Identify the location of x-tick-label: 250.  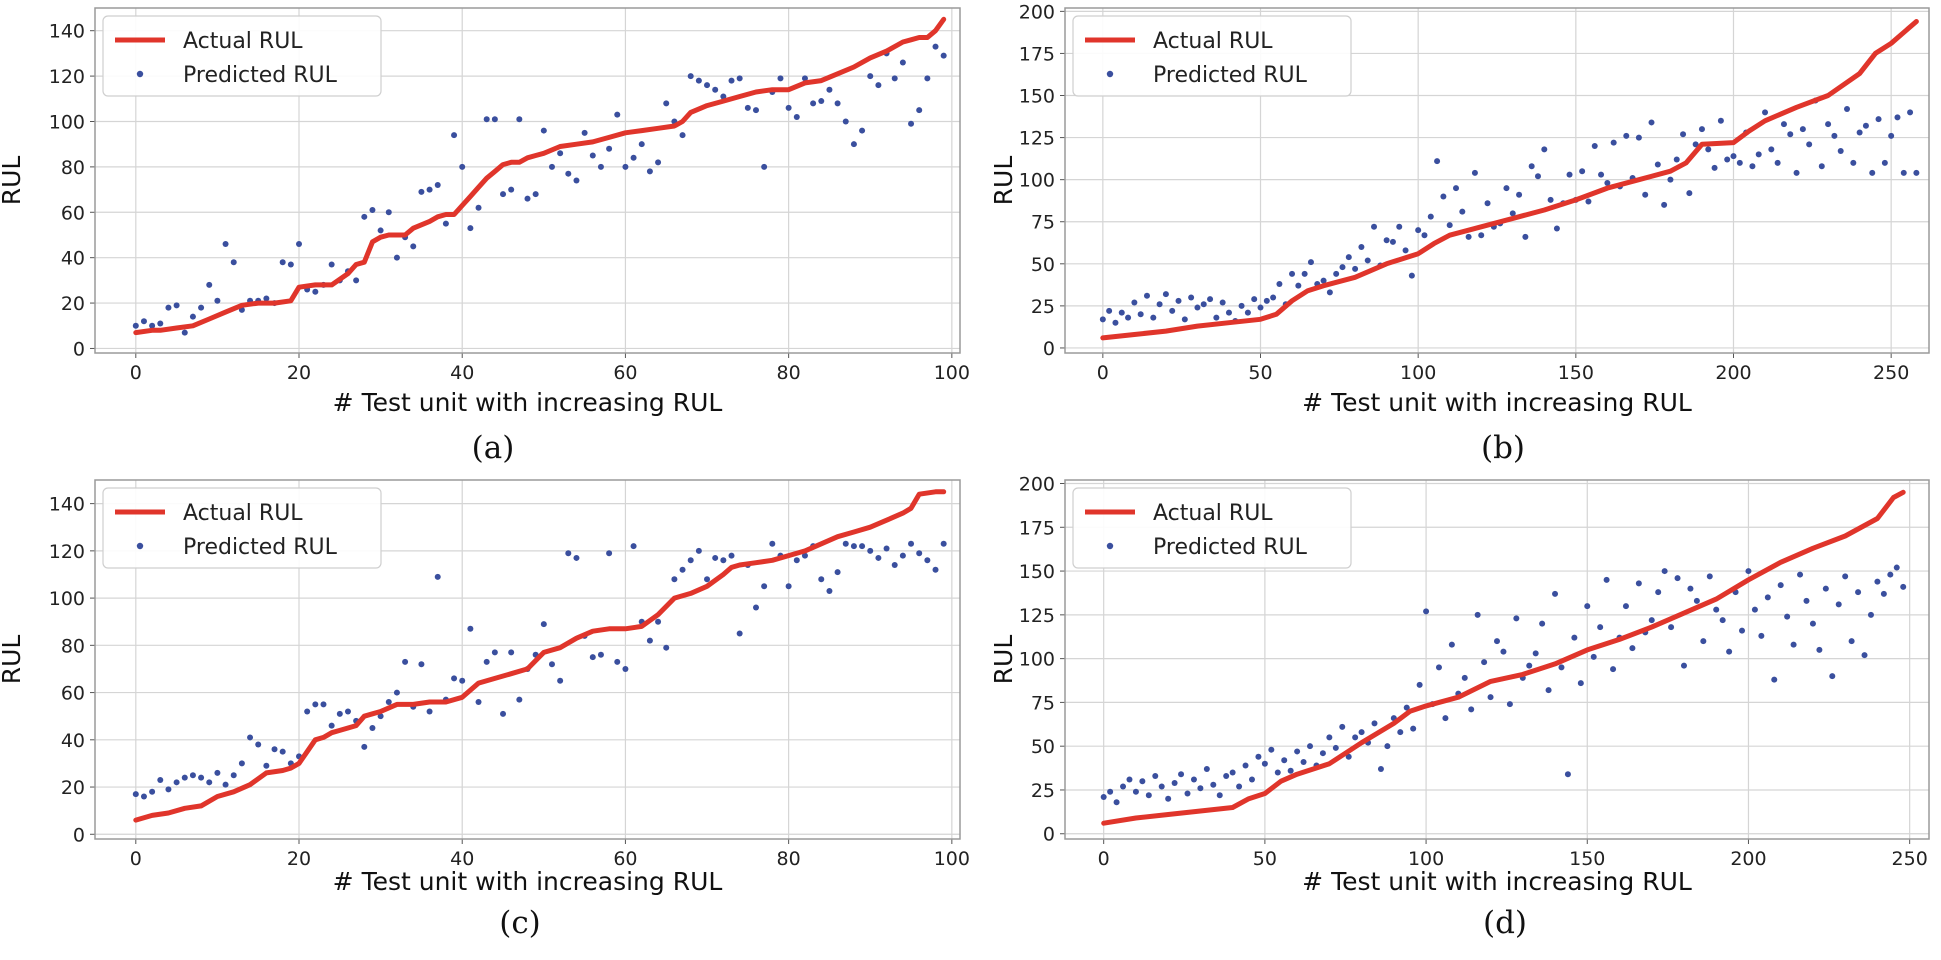
(1891, 373).